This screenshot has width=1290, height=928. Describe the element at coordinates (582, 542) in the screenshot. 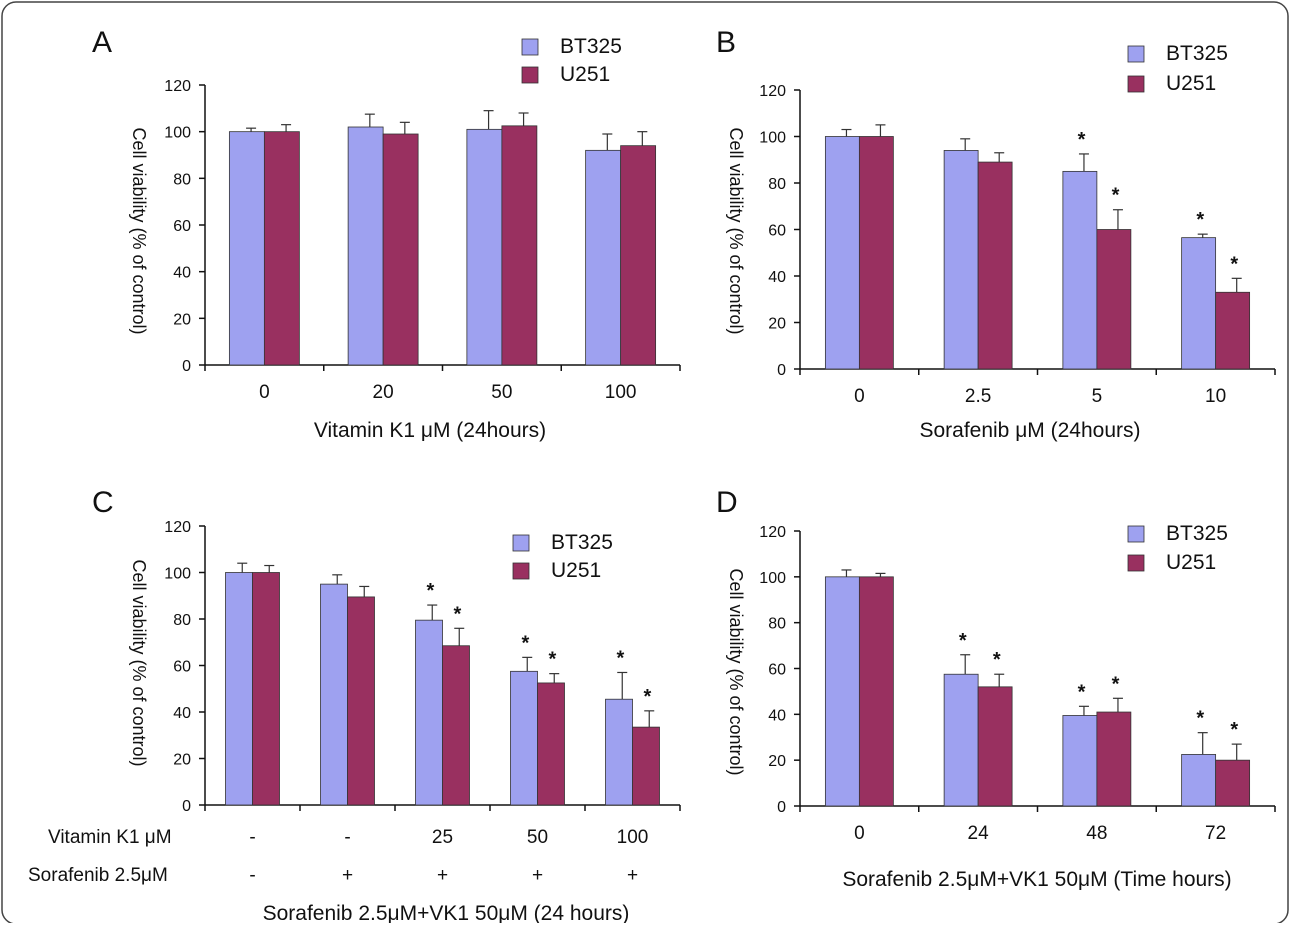

I see `legend-label-bt325: BT325` at that location.